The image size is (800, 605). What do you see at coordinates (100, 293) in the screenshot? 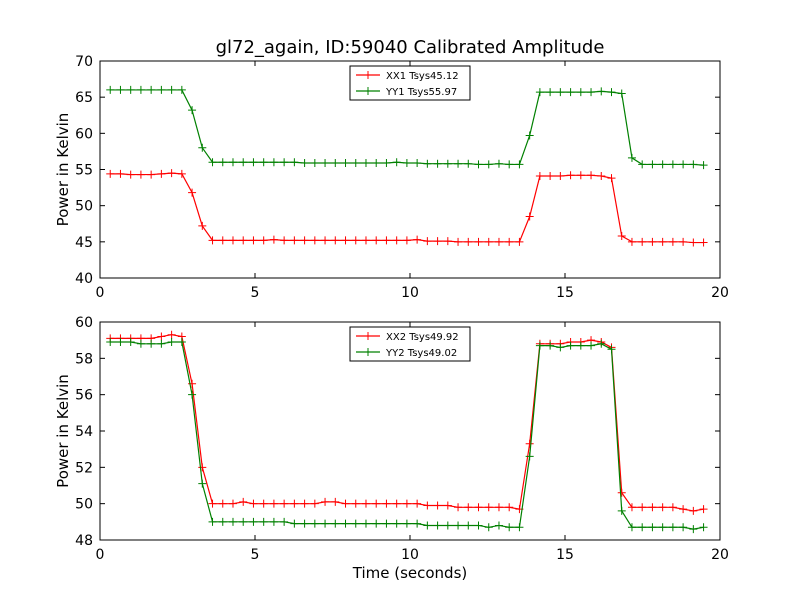
I see `x-tick-label: 0` at bounding box center [100, 293].